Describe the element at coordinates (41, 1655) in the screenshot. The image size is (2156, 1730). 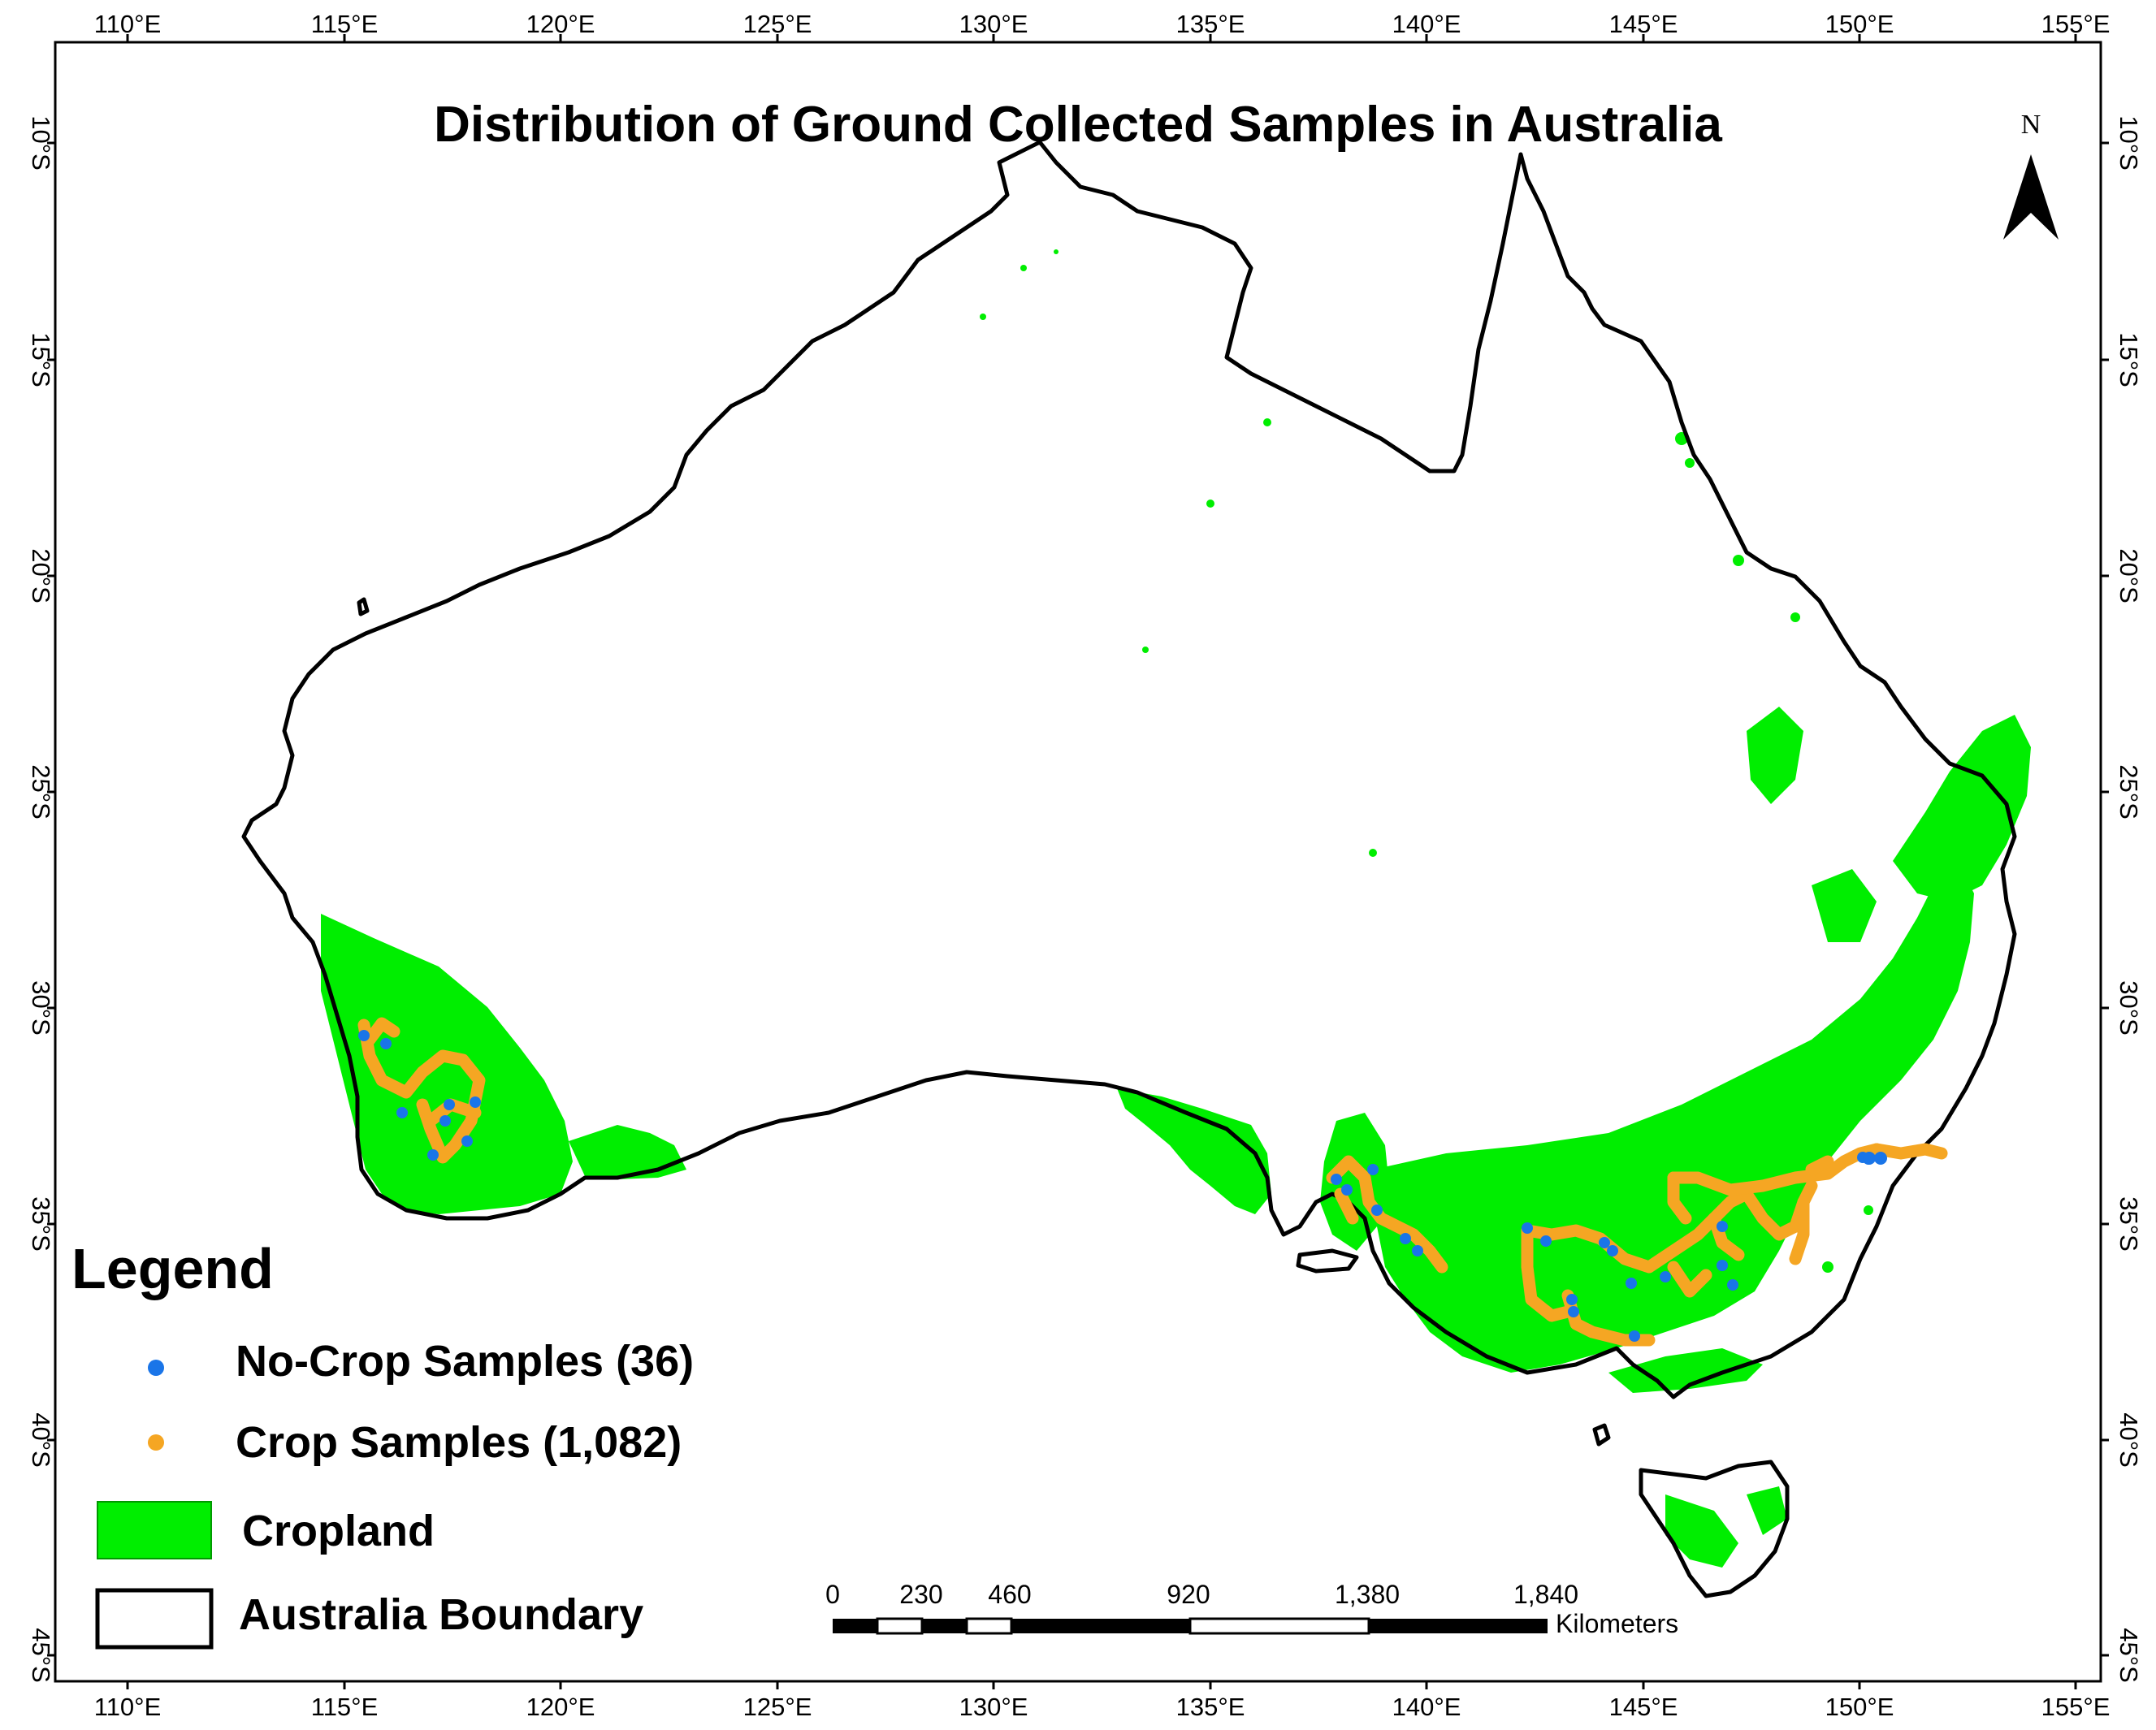
I see `lat-label: 45°S` at that location.